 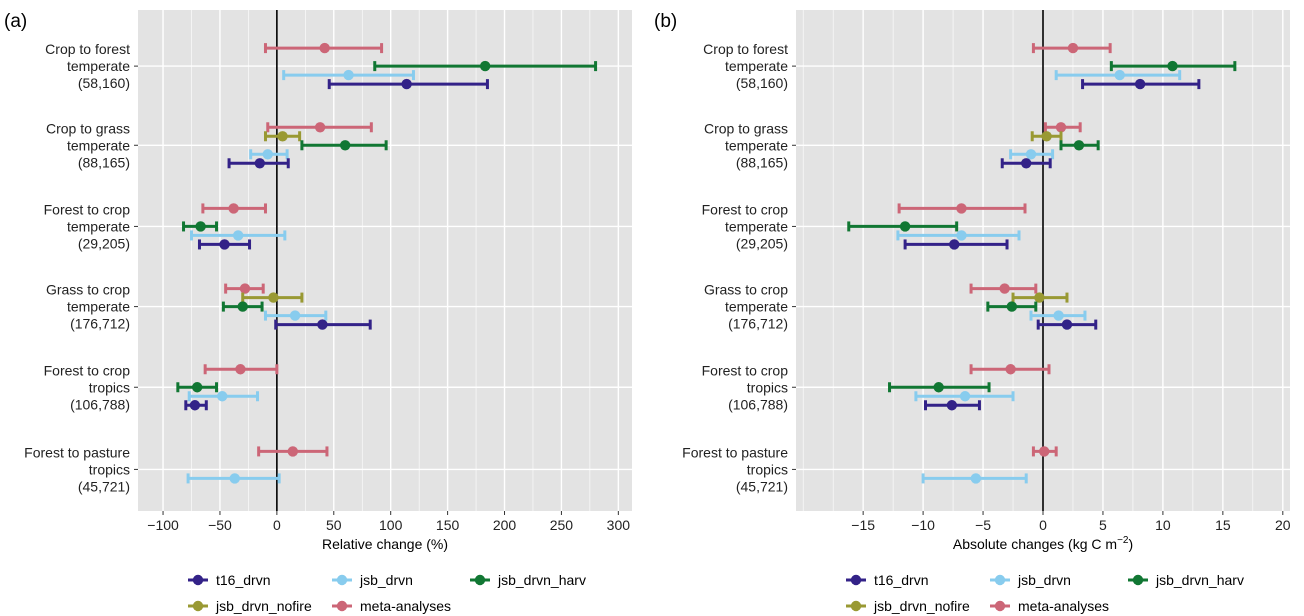 What do you see at coordinates (1283, 525) in the screenshot?
I see `x-tick-label: 20` at bounding box center [1283, 525].